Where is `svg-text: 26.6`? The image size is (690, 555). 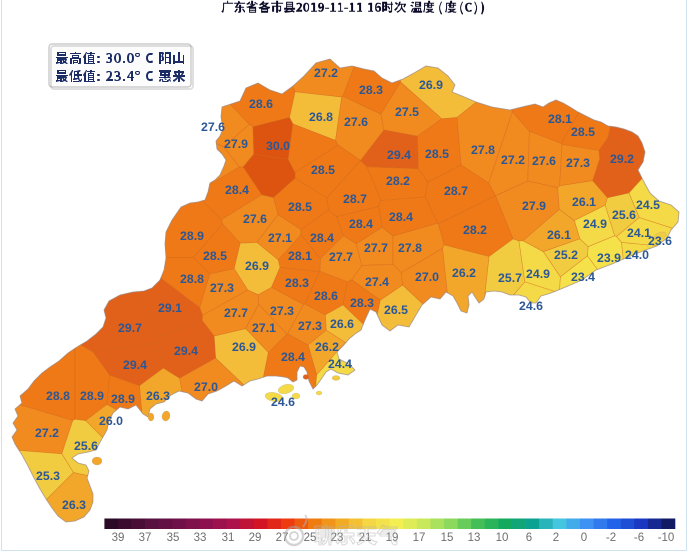
svg-text: 26.6 is located at coordinates (342, 324).